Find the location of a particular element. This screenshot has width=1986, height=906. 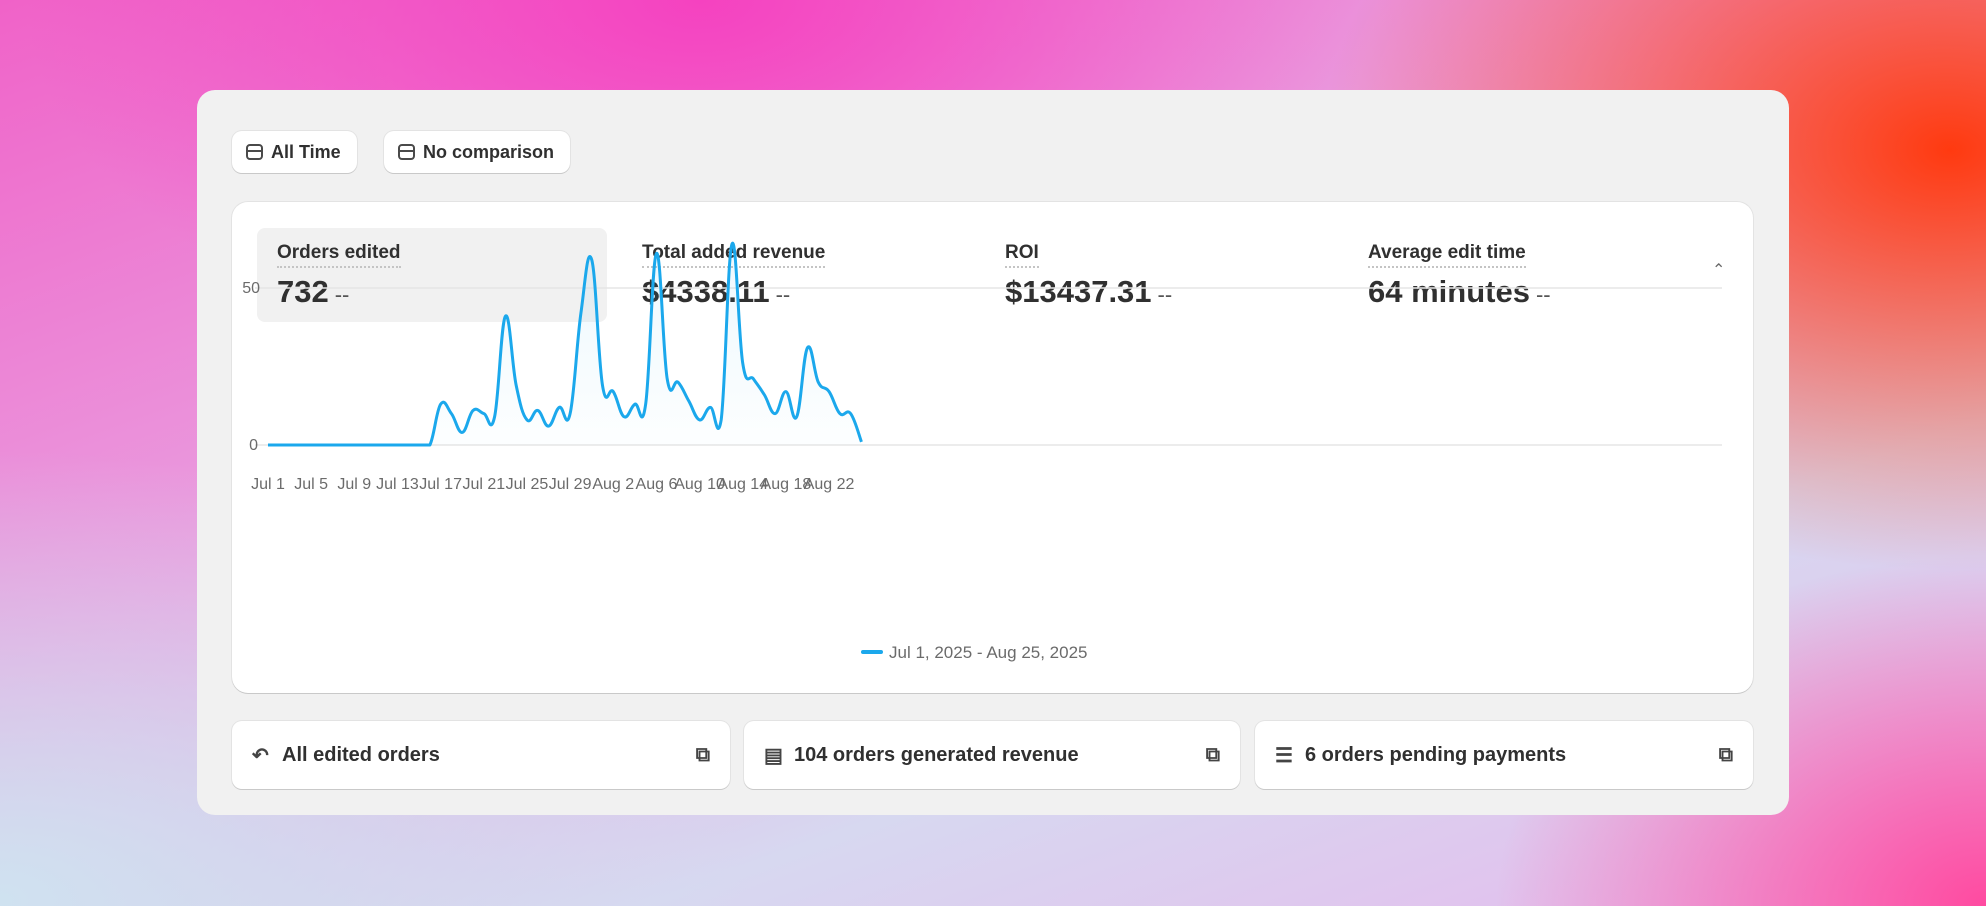

x-tick-label: Jul 17 is located at coordinates (440, 484).